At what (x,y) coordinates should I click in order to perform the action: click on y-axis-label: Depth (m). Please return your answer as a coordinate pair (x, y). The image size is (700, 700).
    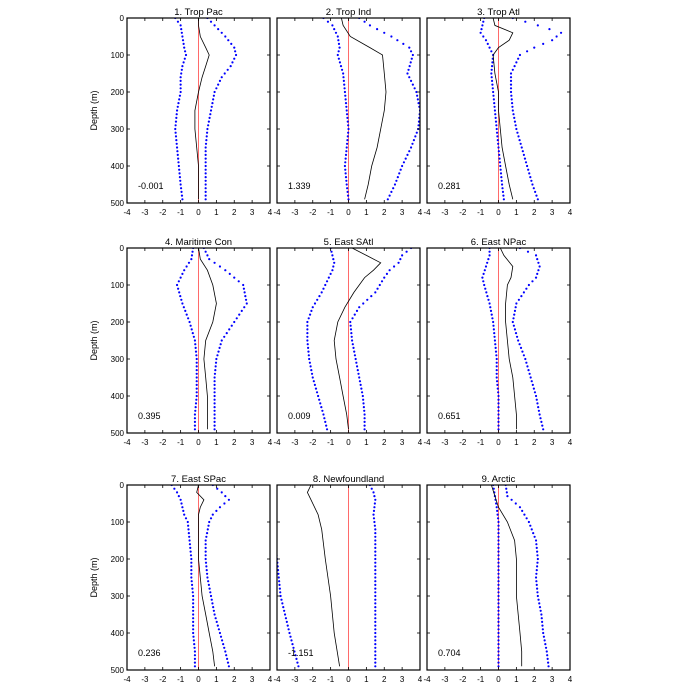
    Looking at the image, I should click on (94, 110).